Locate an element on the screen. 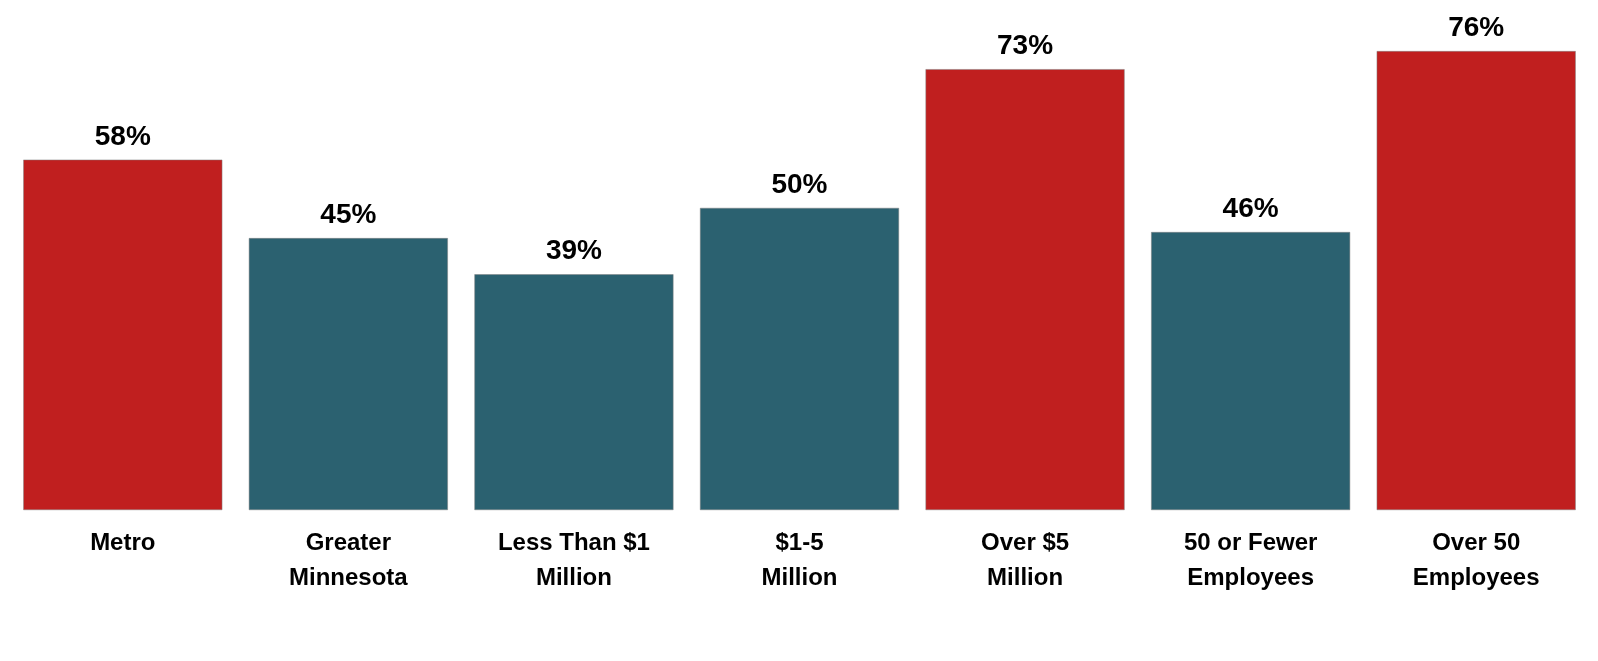  x-tick-label: Greater Minnesota is located at coordinates (349, 559).